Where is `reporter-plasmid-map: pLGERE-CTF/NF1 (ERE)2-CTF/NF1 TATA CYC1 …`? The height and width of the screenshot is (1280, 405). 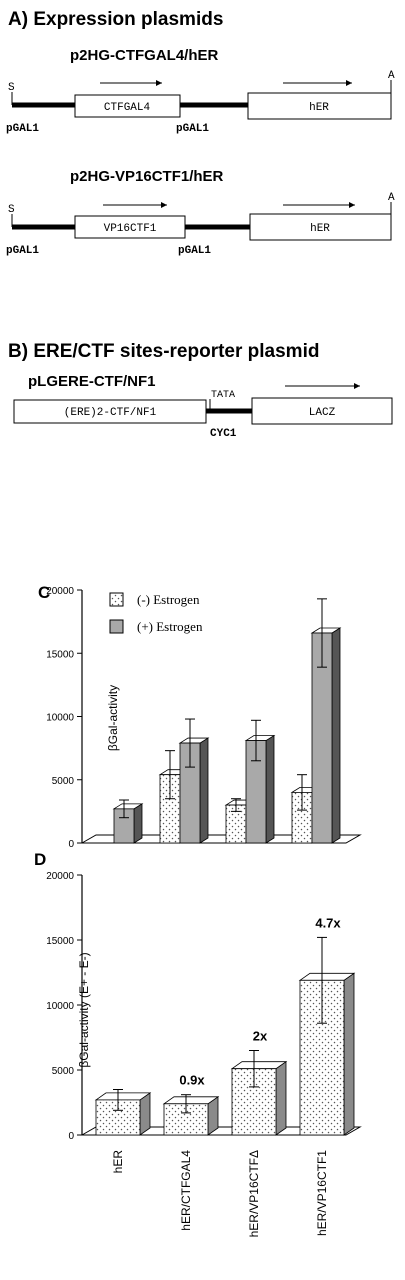
reporter-plasmid-map: pLGERE-CTF/NF1 (ERE)2-CTF/NF1 TATA CYC1 … is located at coordinates (203, 406).